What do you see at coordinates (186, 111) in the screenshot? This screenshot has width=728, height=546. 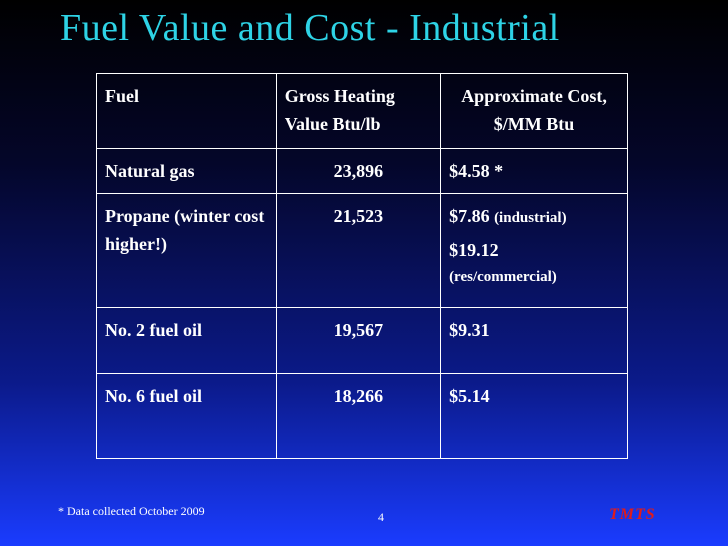 I see `header-fuel: Fuel` at bounding box center [186, 111].